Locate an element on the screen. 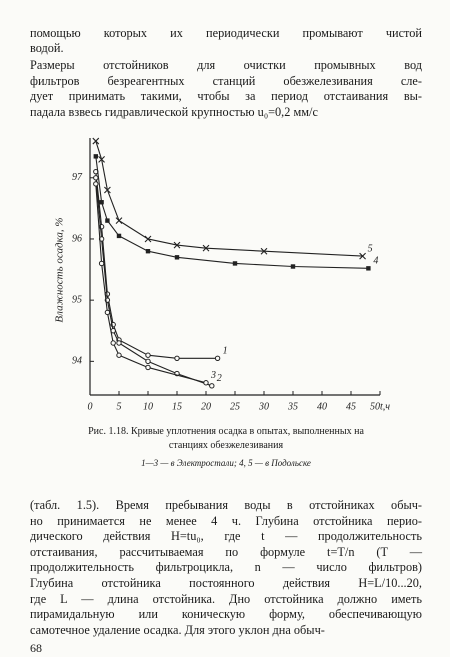 The height and width of the screenshot is (657, 450). page-number: 68 is located at coordinates (36, 648).